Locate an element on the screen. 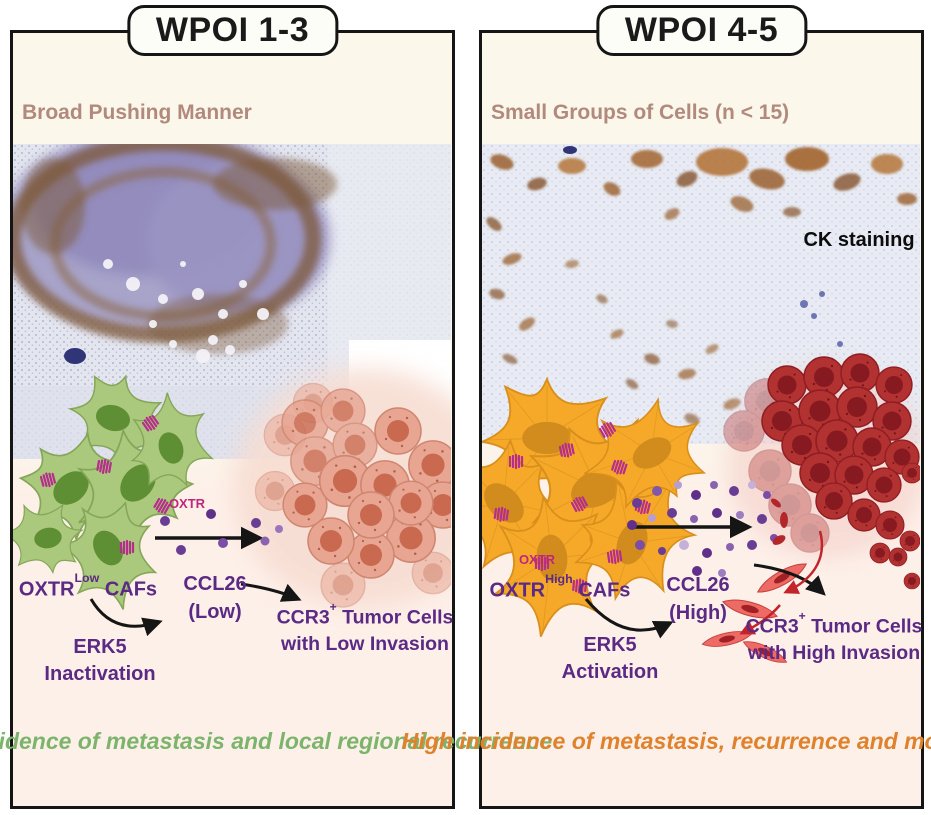 This screenshot has width=931, height=815. ck-staining-label: CK staining is located at coordinates (859, 240).